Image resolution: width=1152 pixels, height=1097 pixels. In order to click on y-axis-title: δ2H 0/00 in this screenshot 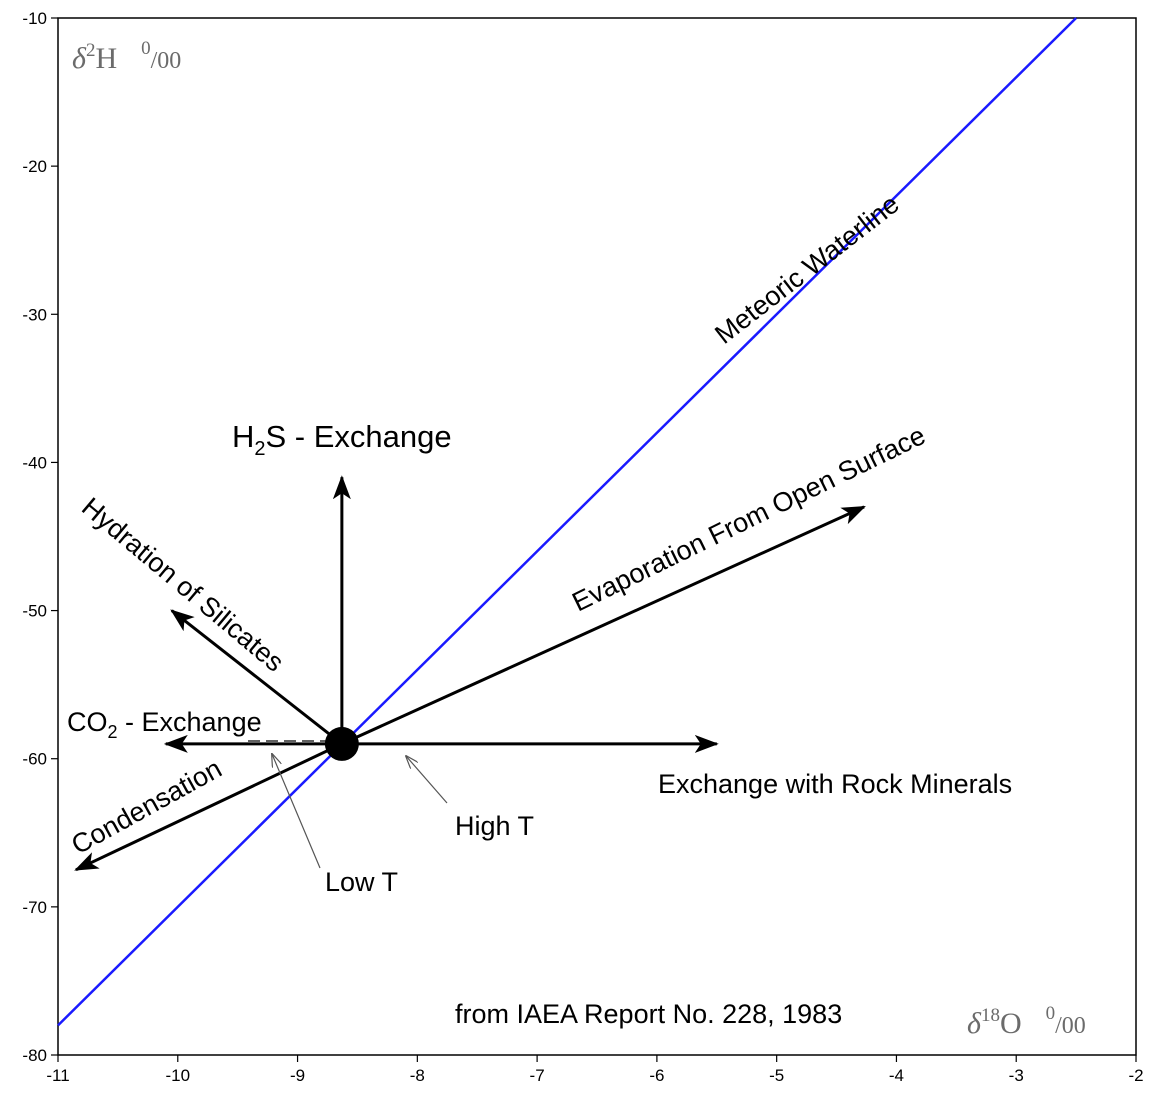, I will do `click(126, 56)`.